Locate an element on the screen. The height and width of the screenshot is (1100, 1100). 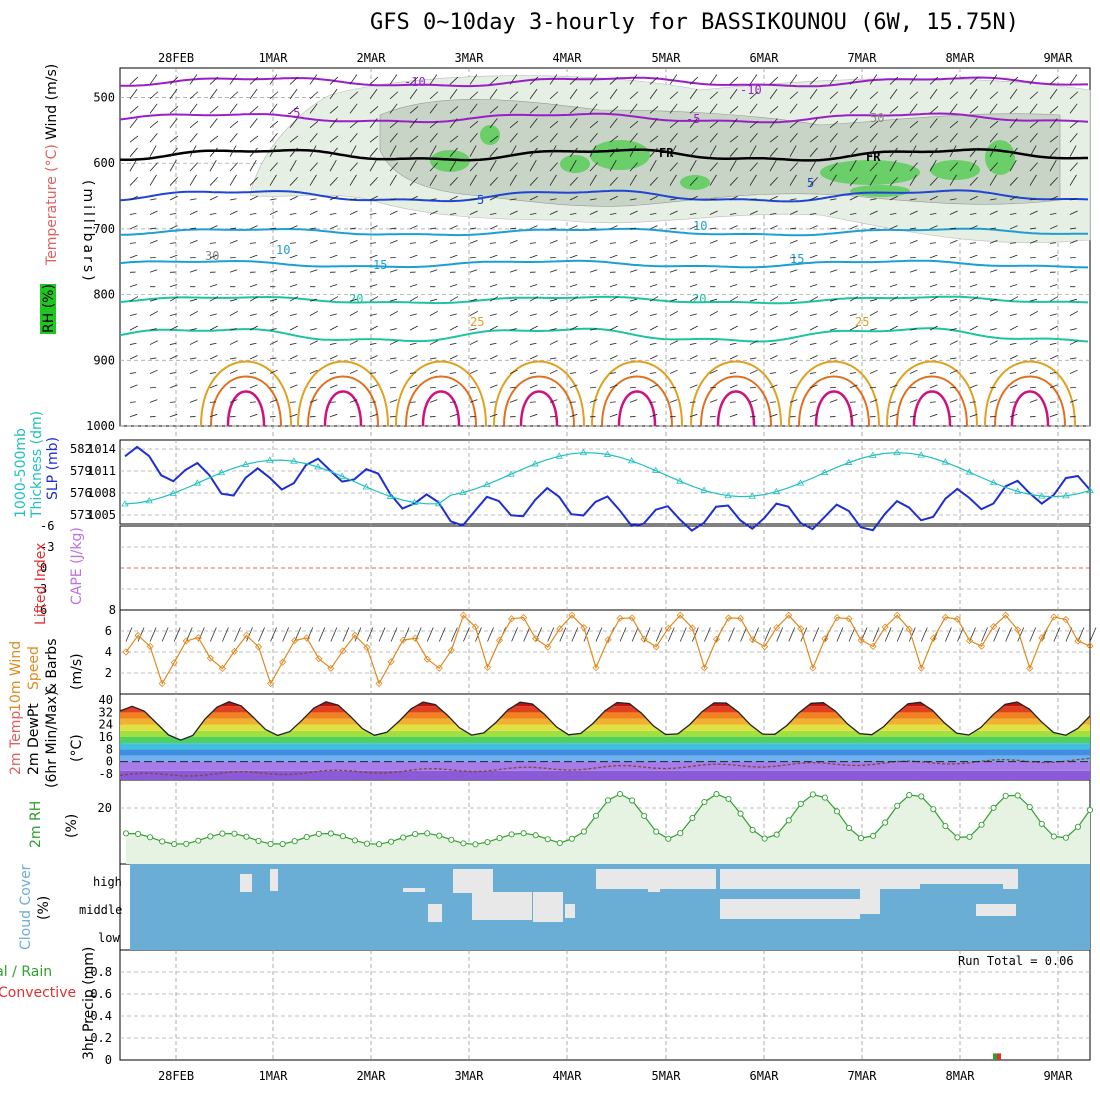
cloud-label: Cloud Cover is located at coordinates (26, 907).